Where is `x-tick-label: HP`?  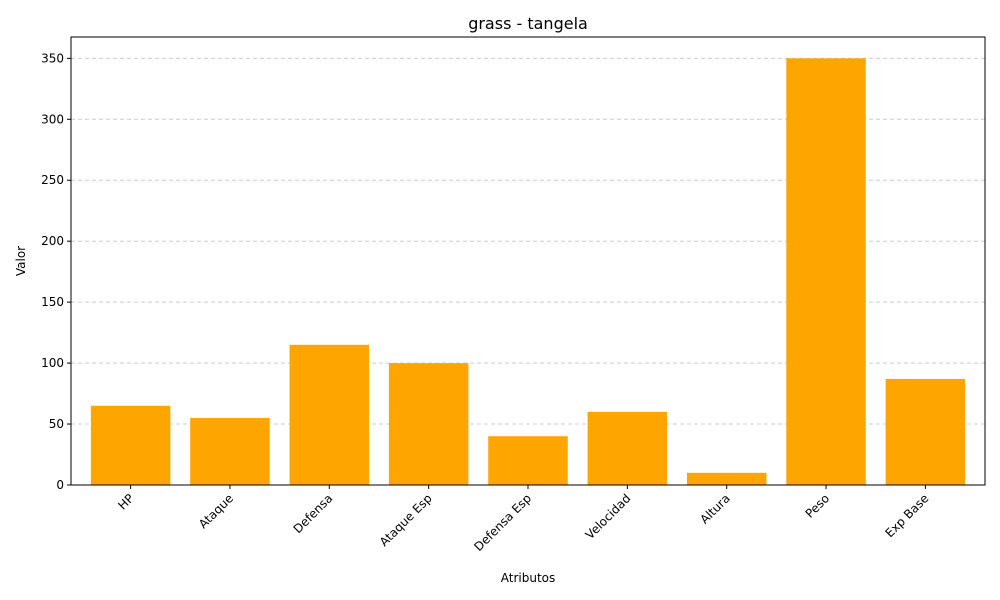 x-tick-label: HP is located at coordinates (125, 501).